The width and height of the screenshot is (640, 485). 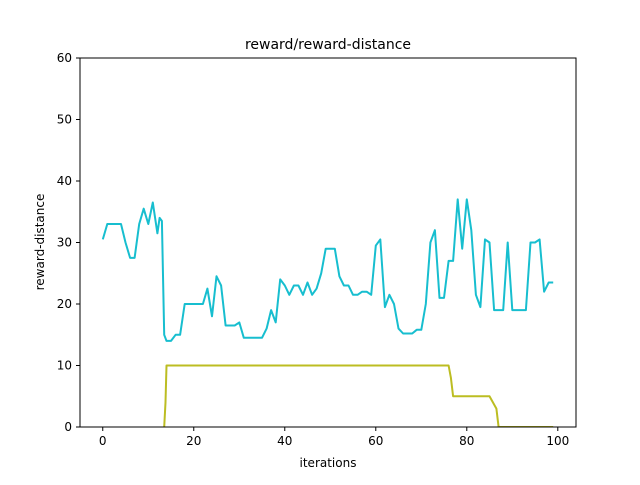 What do you see at coordinates (334, 437) in the screenshot?
I see `x-axis: 0 20 40 60 80 100` at bounding box center [334, 437].